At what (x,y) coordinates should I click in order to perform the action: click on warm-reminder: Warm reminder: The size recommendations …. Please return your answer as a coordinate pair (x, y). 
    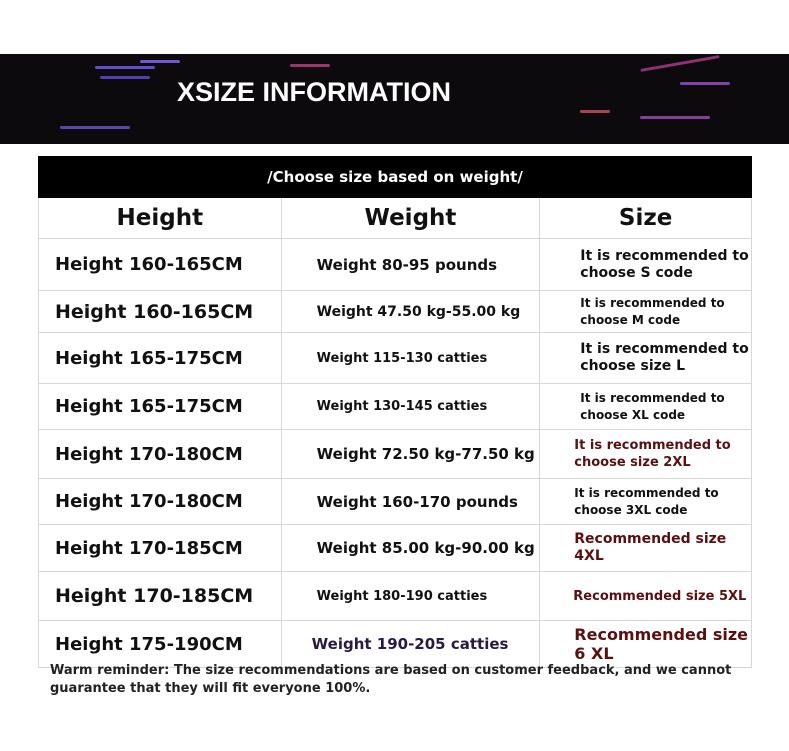
    Looking at the image, I should click on (391, 679).